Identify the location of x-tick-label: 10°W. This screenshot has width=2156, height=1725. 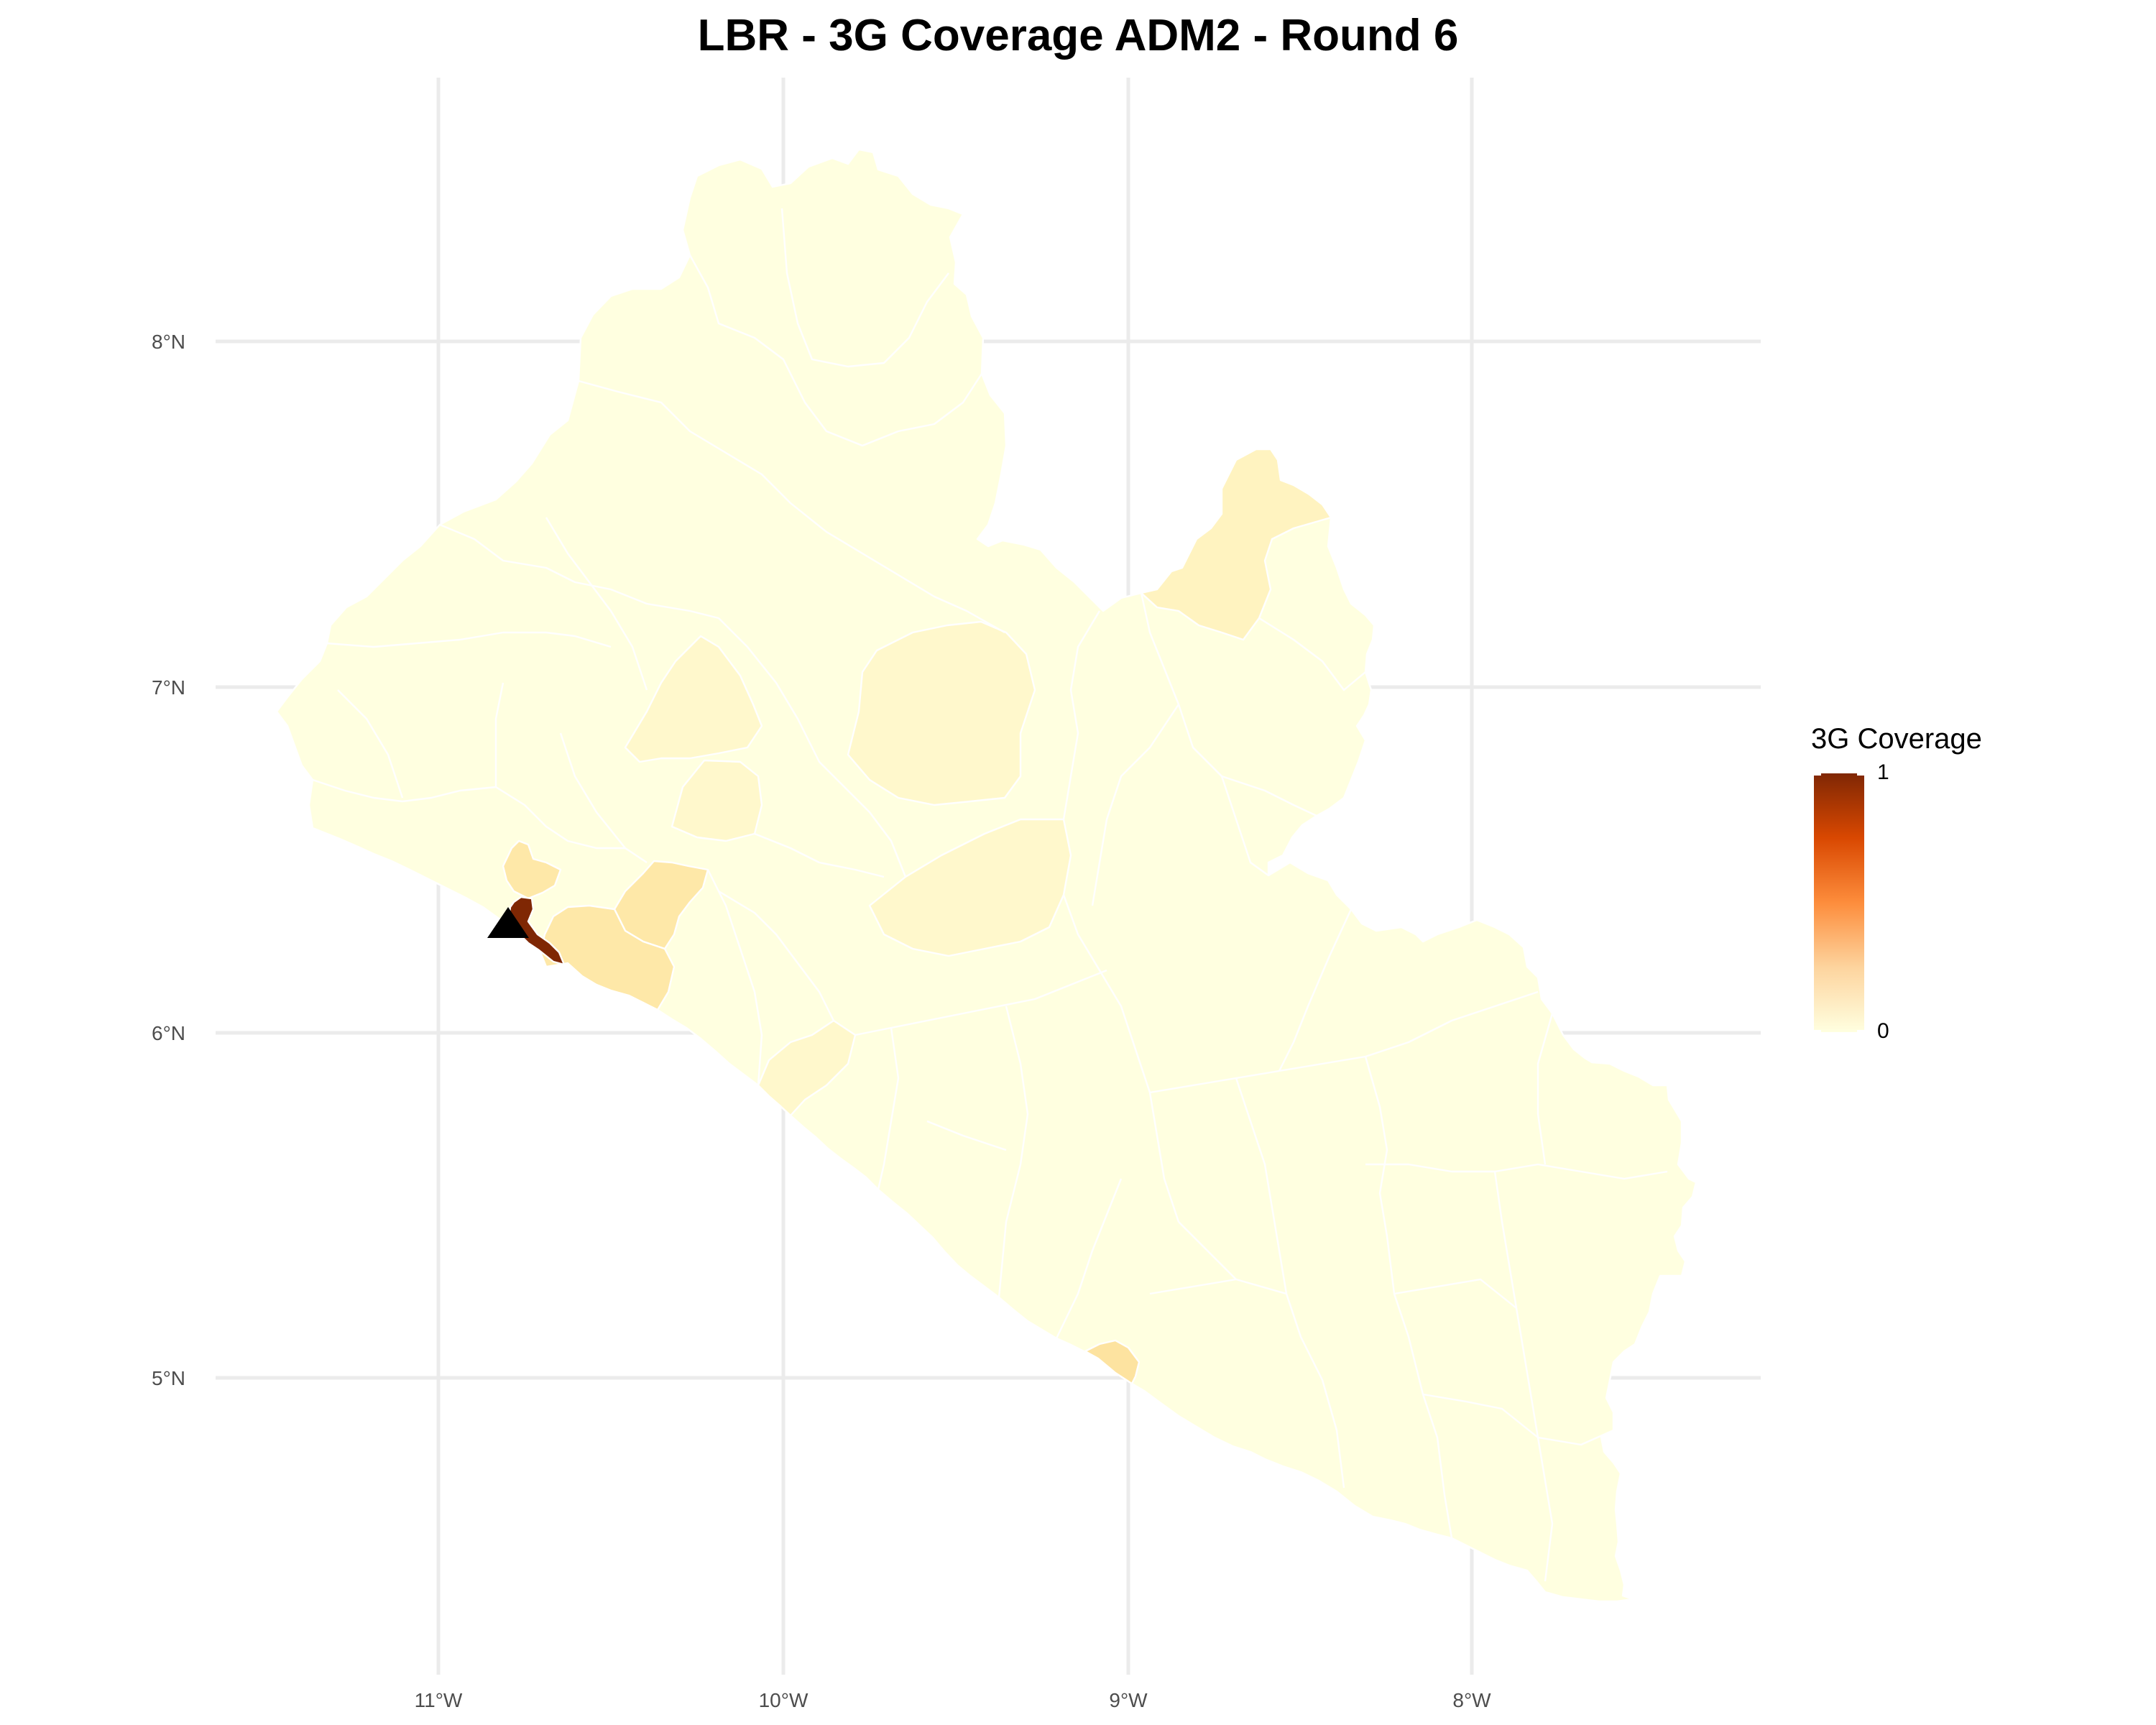
(784, 1700).